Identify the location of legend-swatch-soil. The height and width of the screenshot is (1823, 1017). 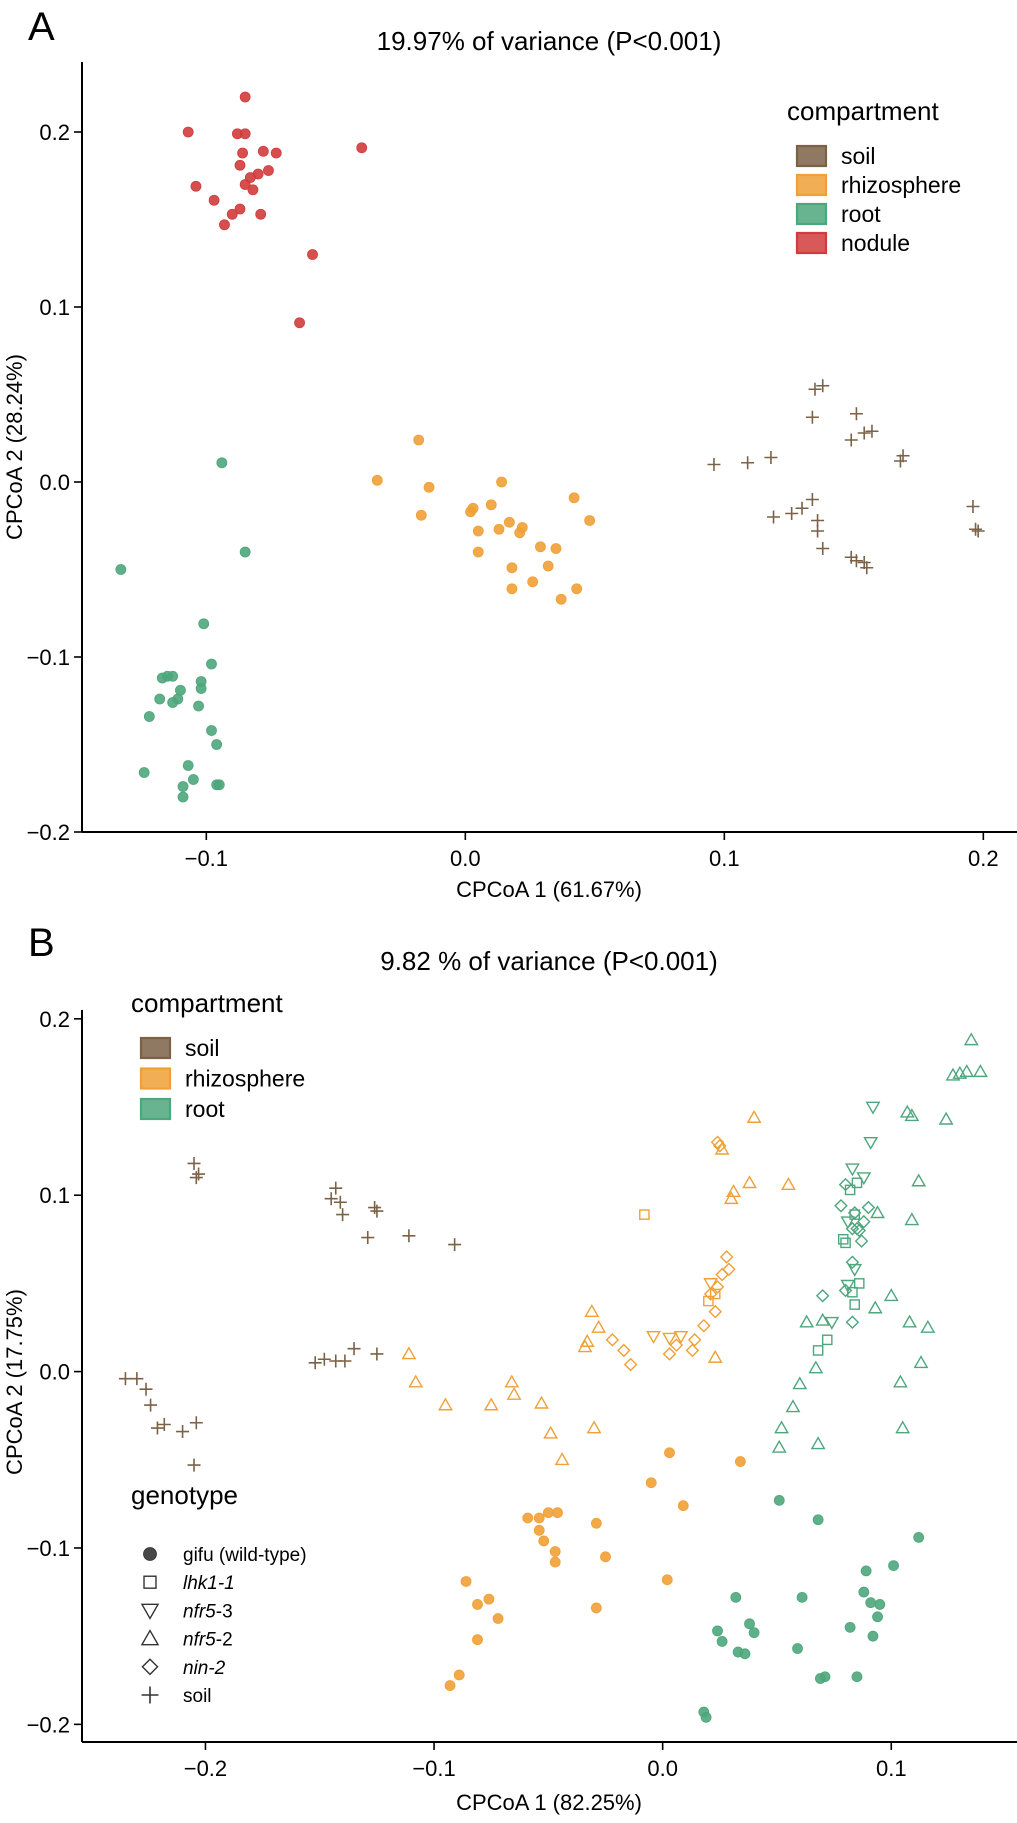
(811, 156).